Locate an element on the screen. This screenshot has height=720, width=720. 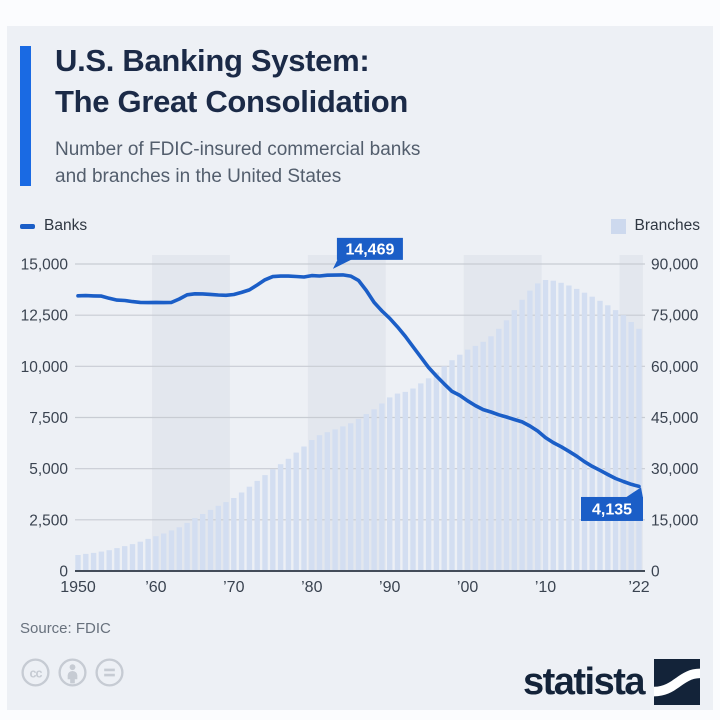
right-axis-tick-label: 90,000 is located at coordinates (675, 265).